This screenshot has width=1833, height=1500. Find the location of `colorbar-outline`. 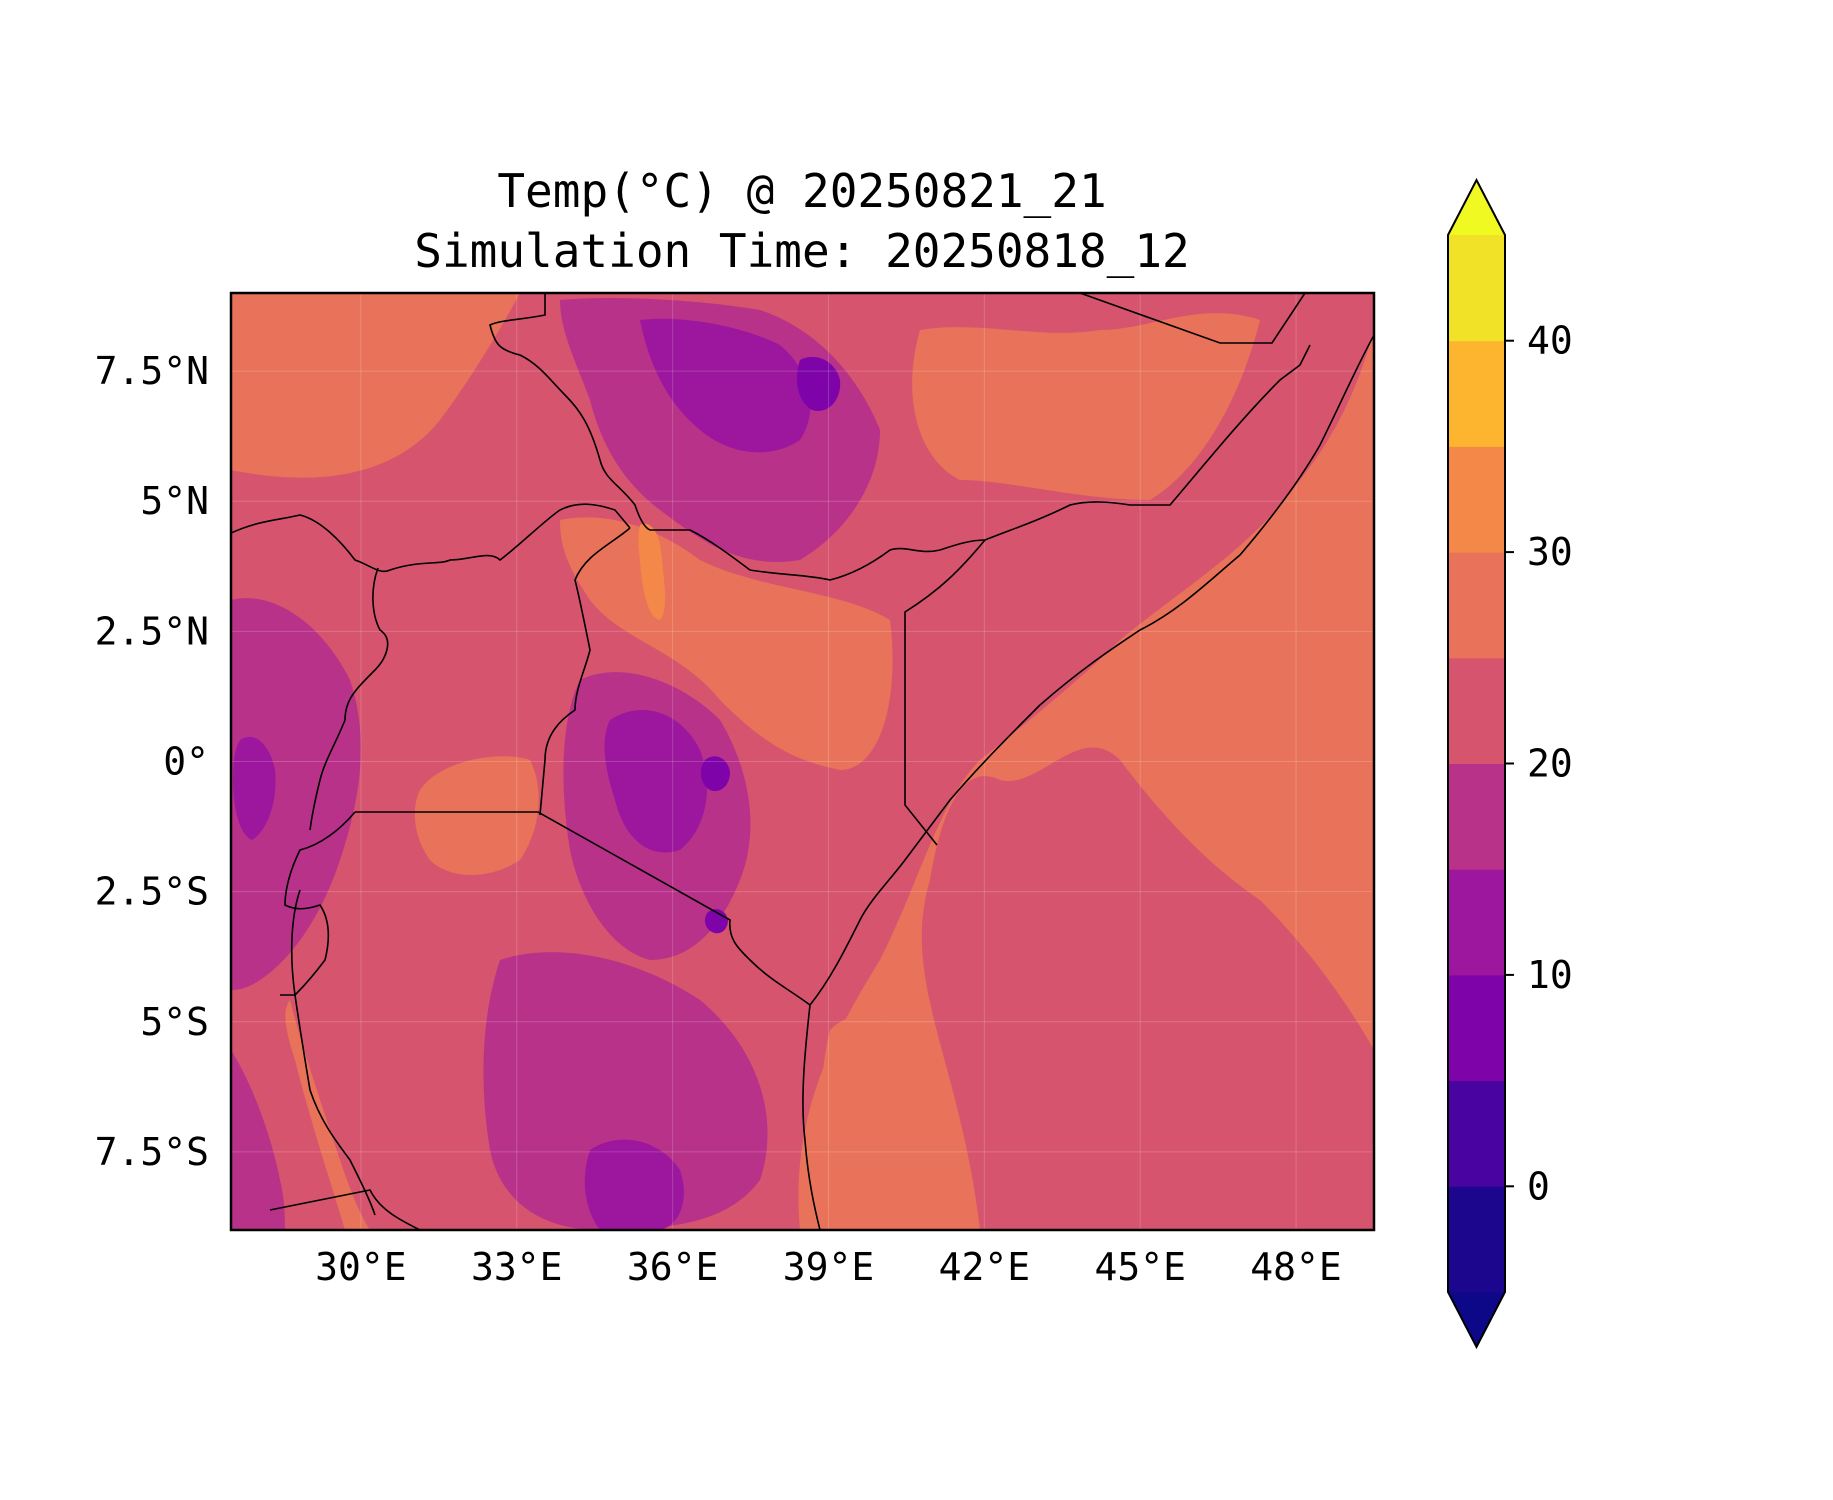

colorbar-outline is located at coordinates (1476, 763).